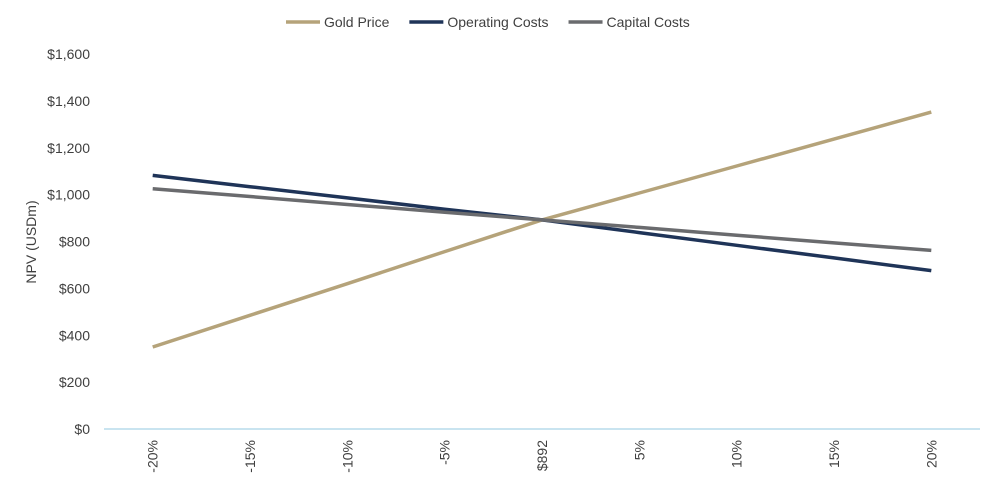 The image size is (1000, 489). What do you see at coordinates (250, 456) in the screenshot?
I see `x-tick-label: -15%` at bounding box center [250, 456].